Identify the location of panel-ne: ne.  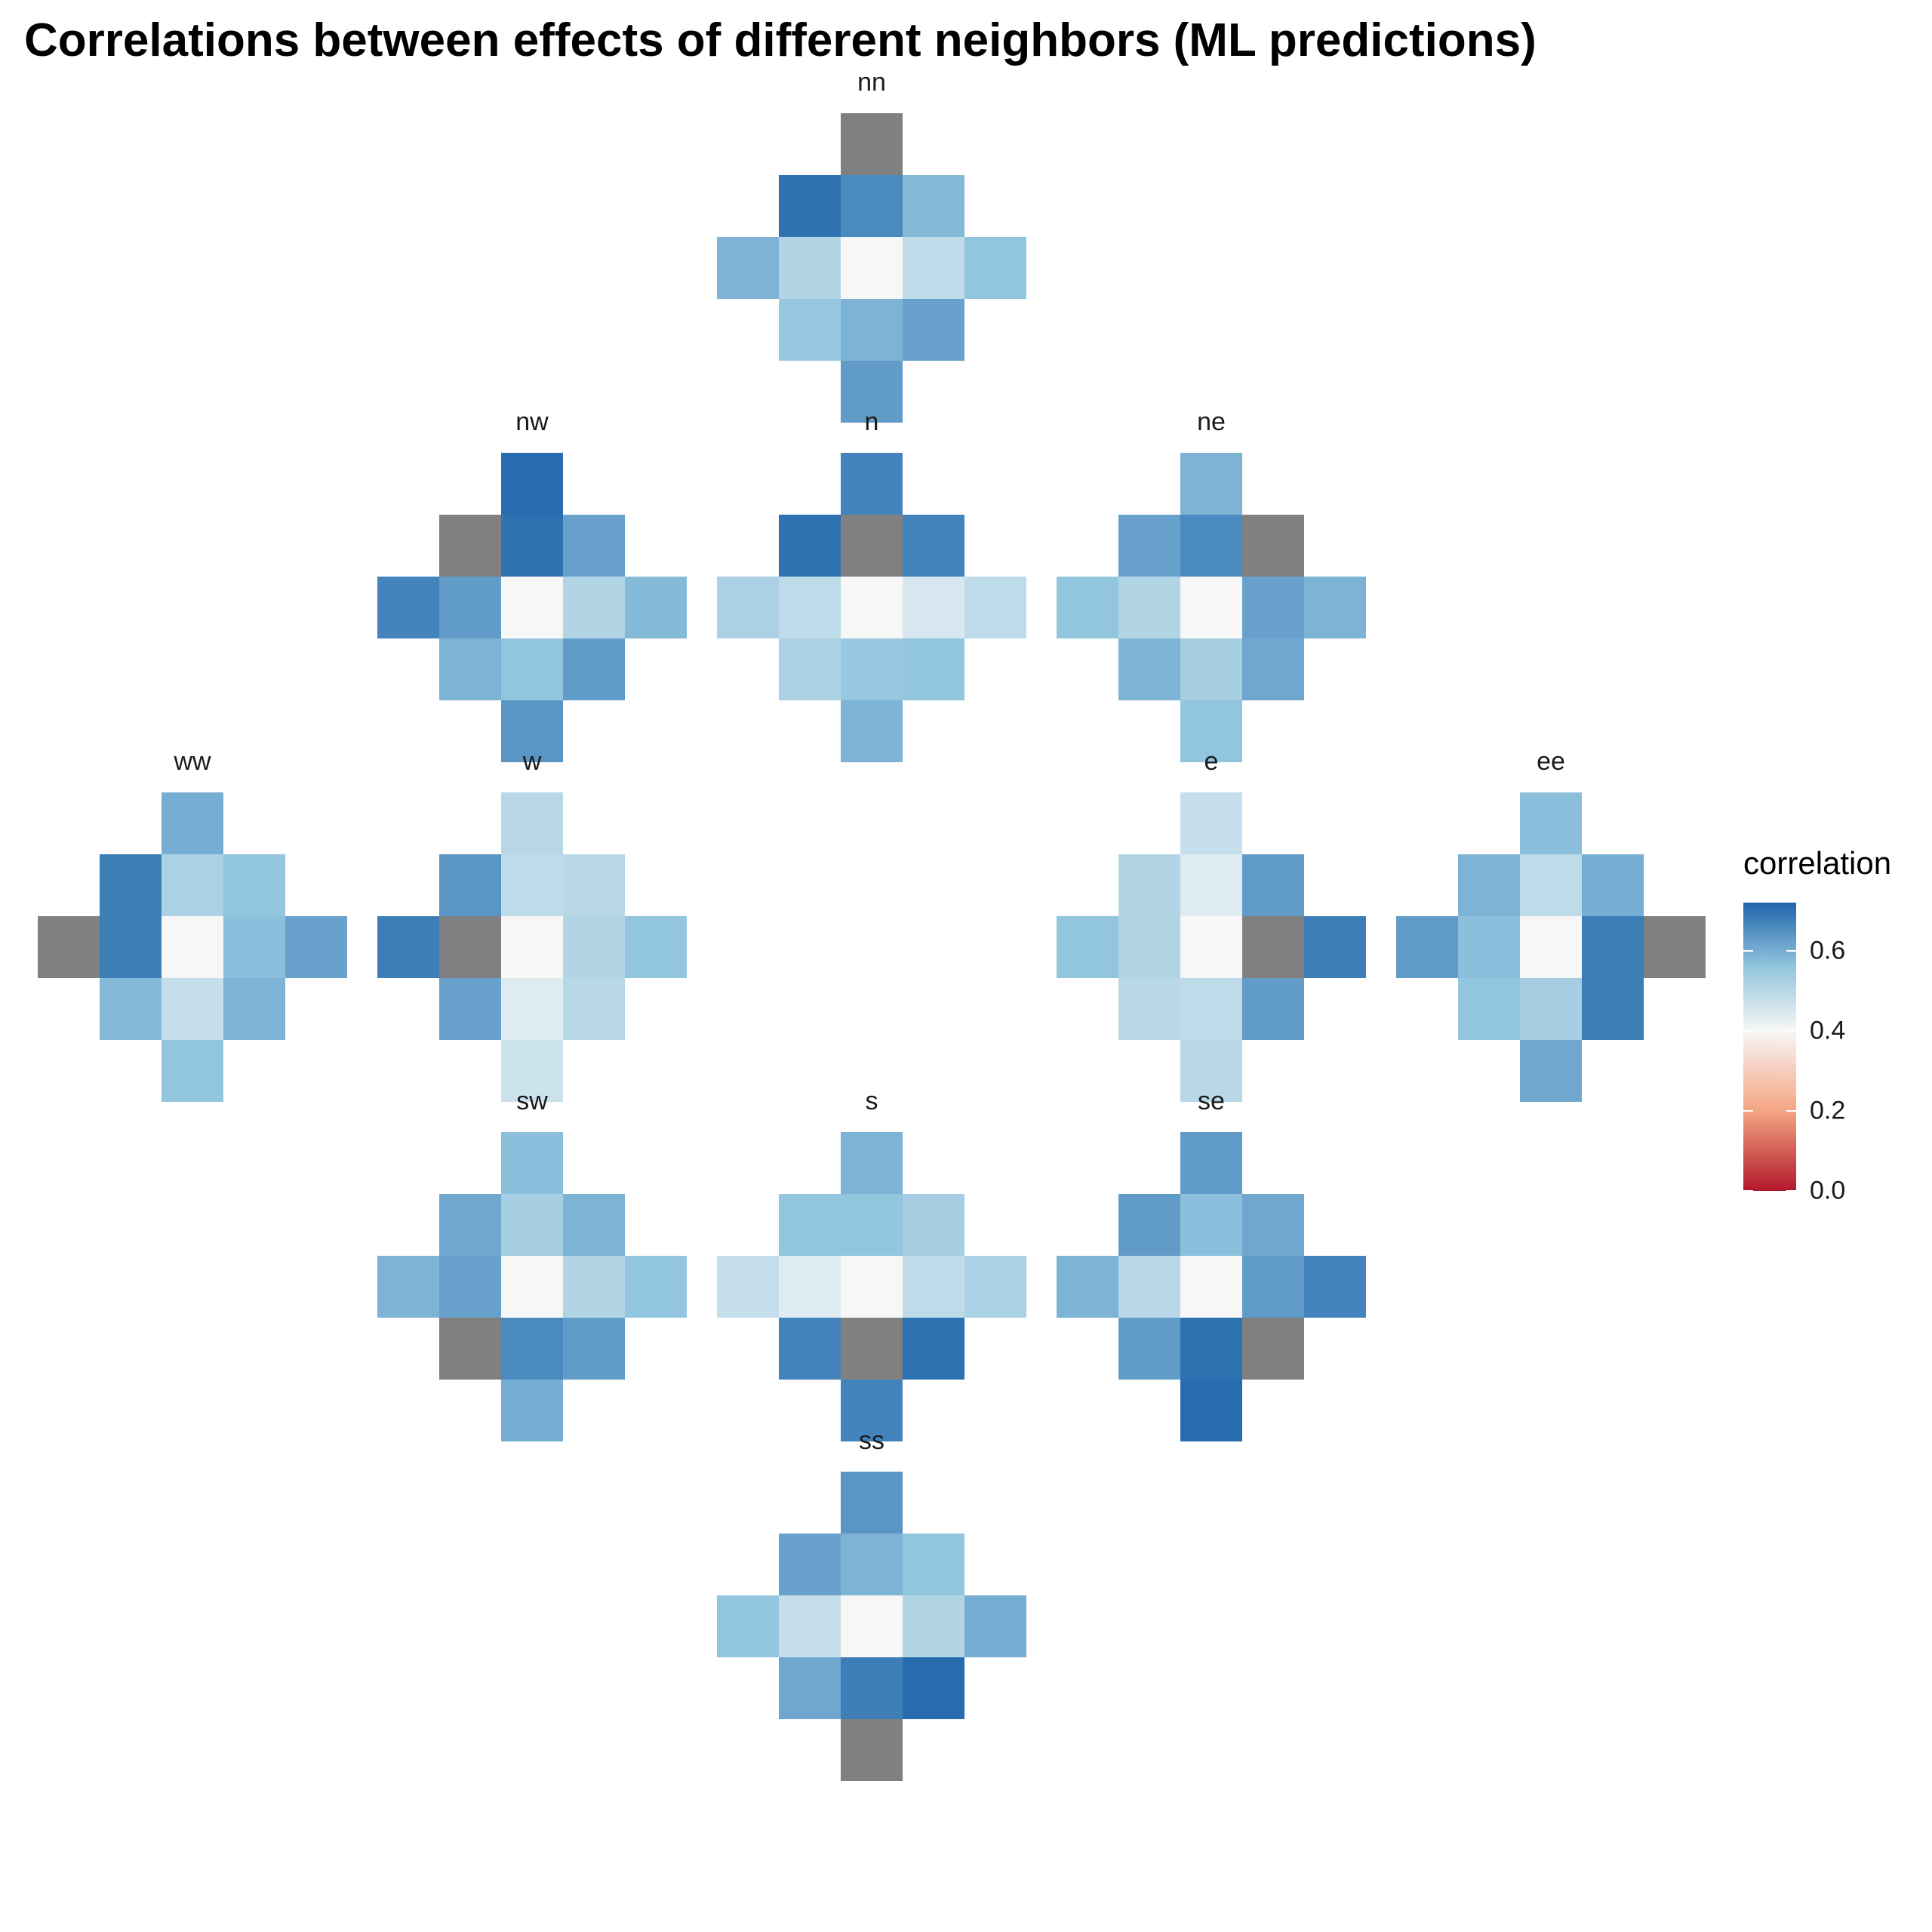
(1211, 581).